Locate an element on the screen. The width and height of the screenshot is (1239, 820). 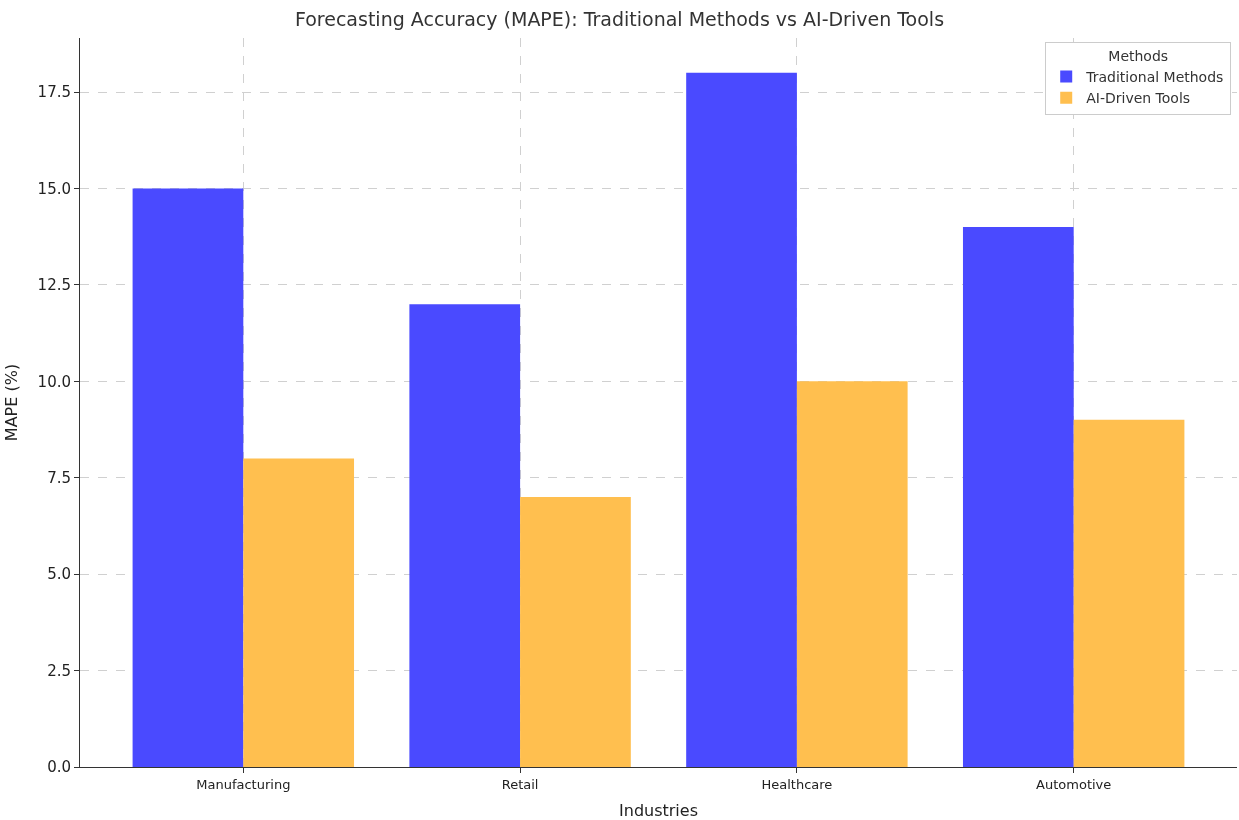
y-tick-label: 0.0 is located at coordinates (59, 767).